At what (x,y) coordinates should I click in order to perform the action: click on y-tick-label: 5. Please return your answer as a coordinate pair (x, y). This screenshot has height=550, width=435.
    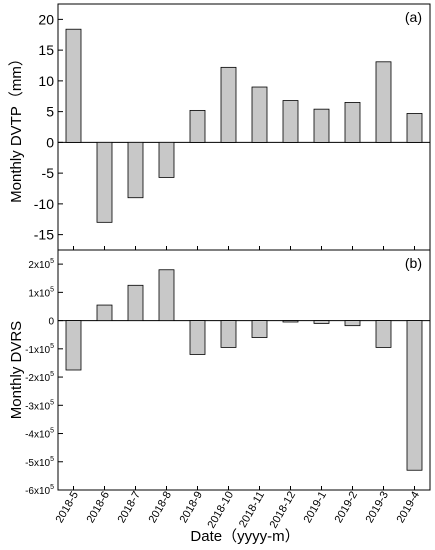
    Looking at the image, I should click on (50, 112).